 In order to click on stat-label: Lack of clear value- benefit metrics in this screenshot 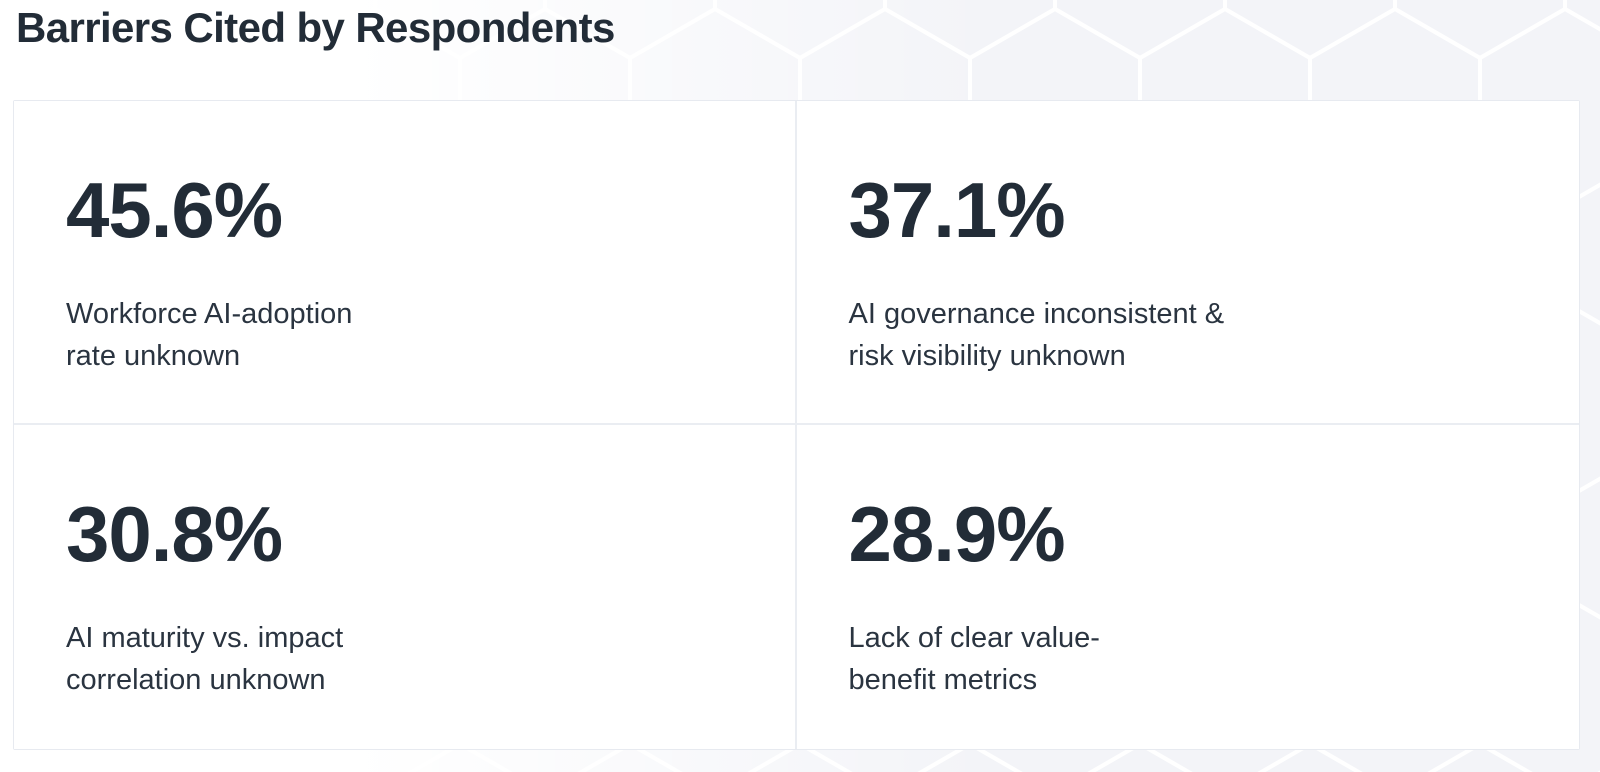, I will do `click(974, 659)`.